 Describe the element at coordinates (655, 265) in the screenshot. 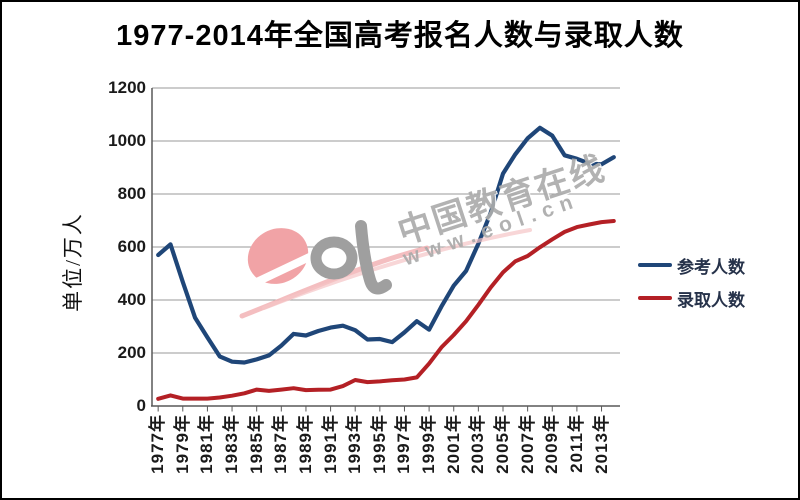

I see `participants-line-swatch` at that location.